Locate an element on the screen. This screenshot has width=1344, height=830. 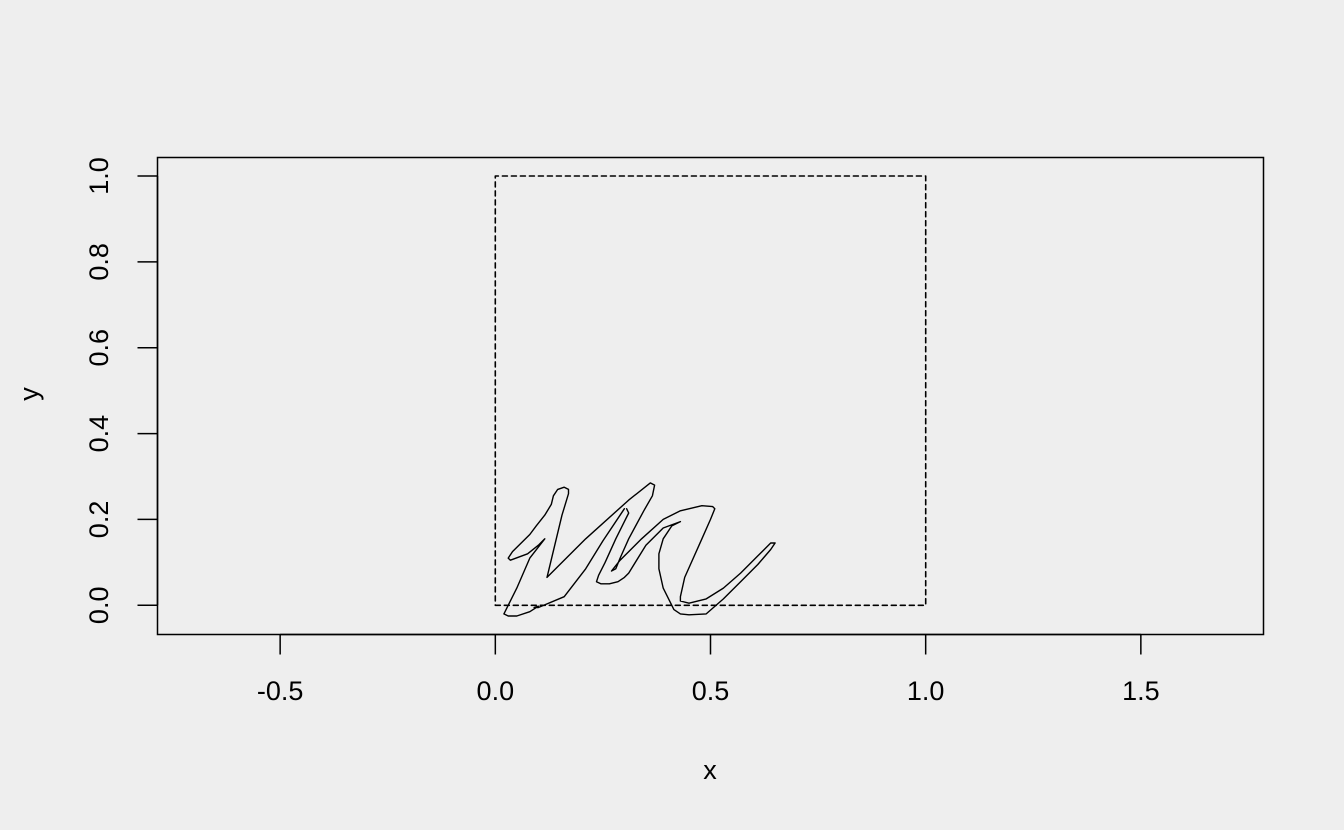
x-axis: -0.5 0.0 0.5 1.0 1.5 is located at coordinates (708, 669).